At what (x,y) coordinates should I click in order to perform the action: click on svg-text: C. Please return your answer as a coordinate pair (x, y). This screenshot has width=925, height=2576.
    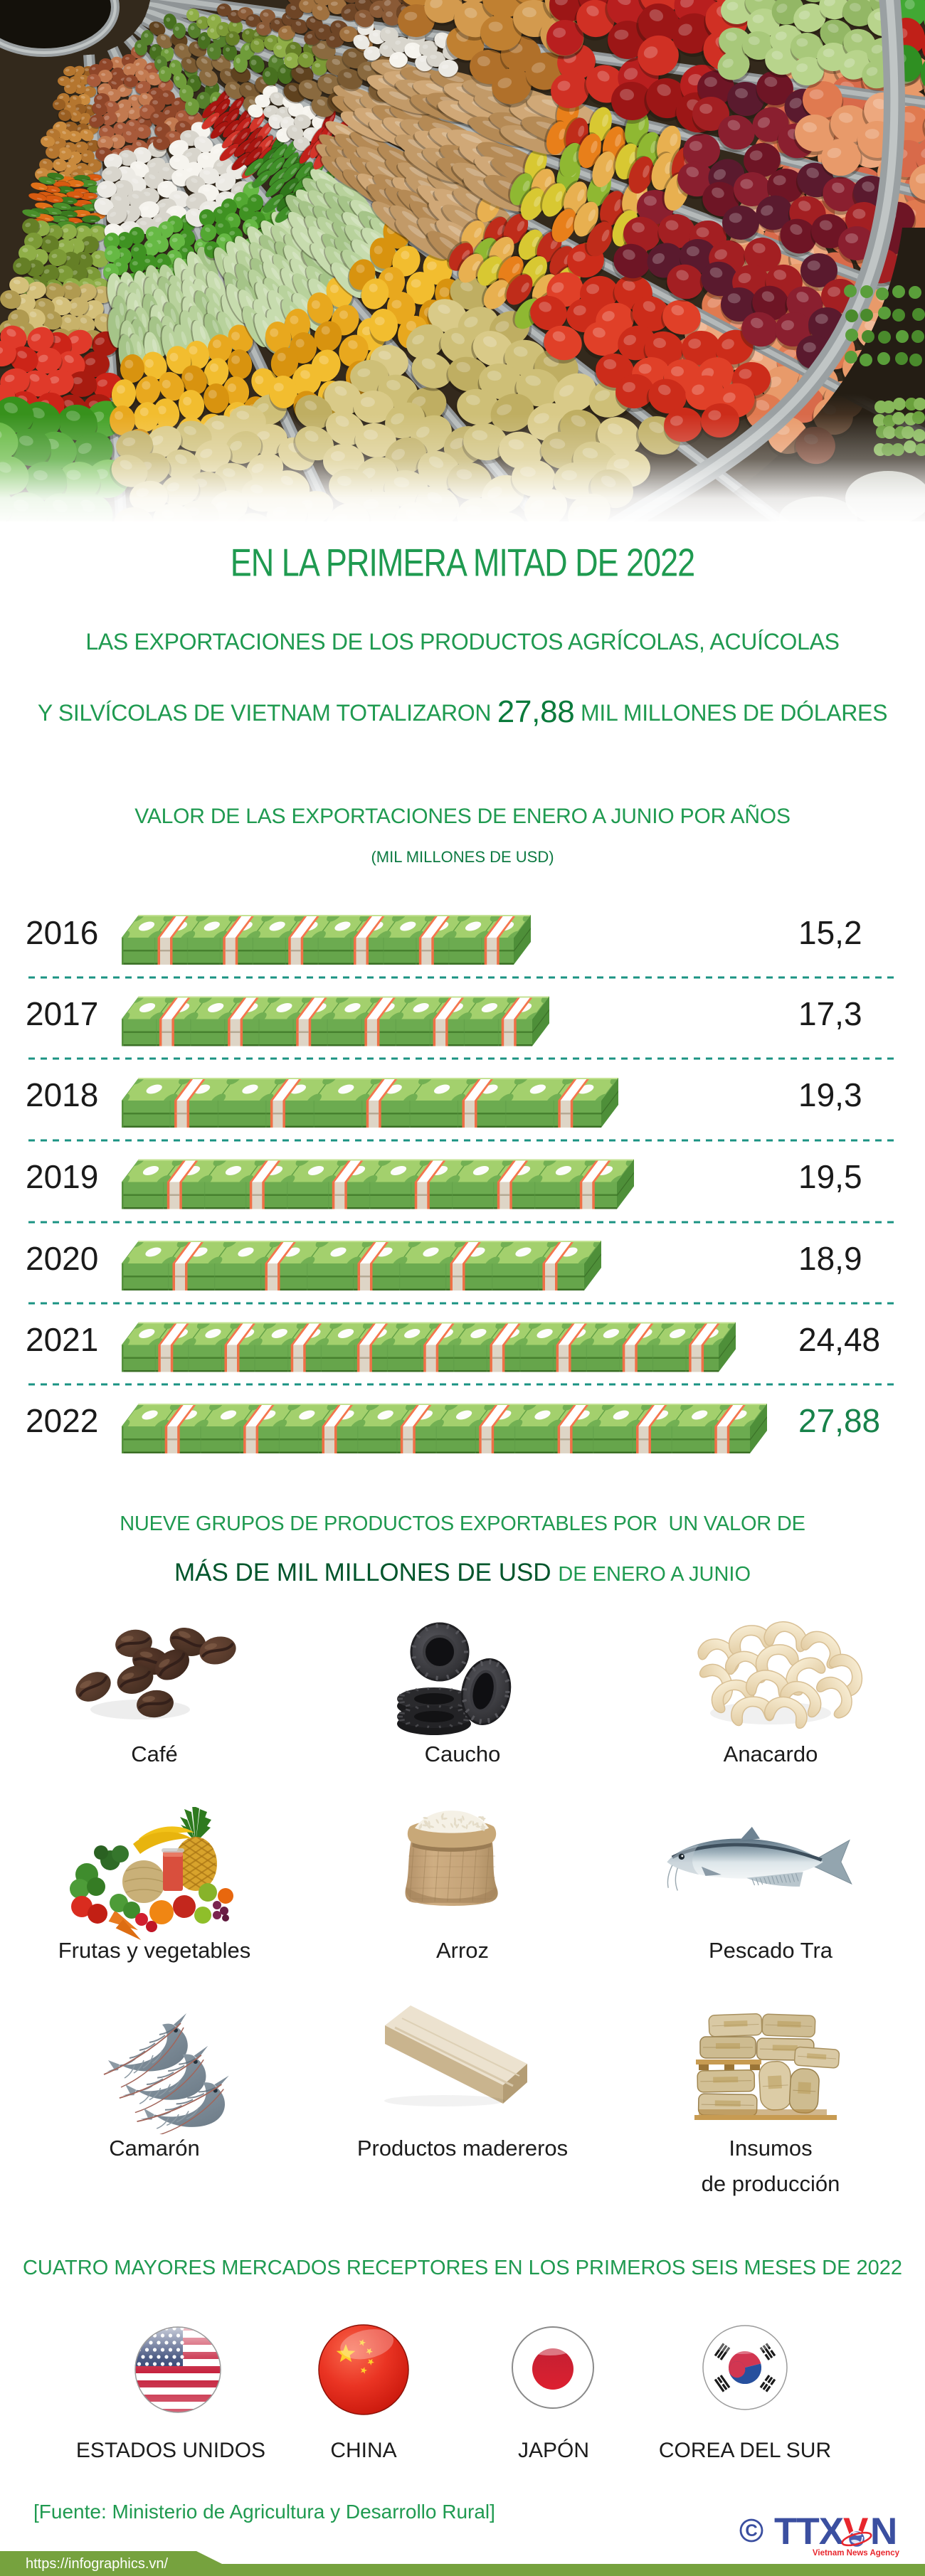
    Looking at the image, I should click on (751, 2530).